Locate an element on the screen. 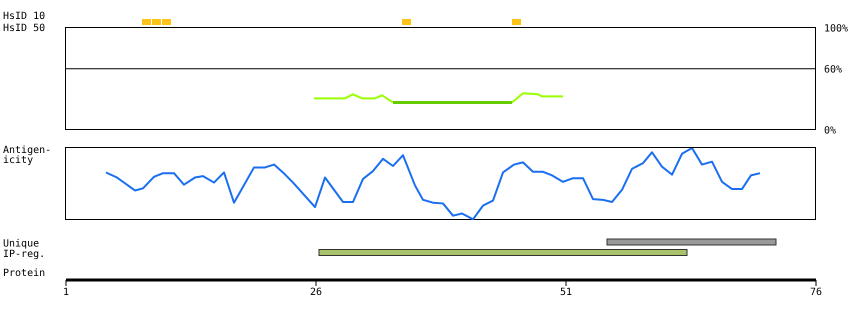 This screenshot has width=850, height=320. y-tick-label: 100% is located at coordinates (836, 29).